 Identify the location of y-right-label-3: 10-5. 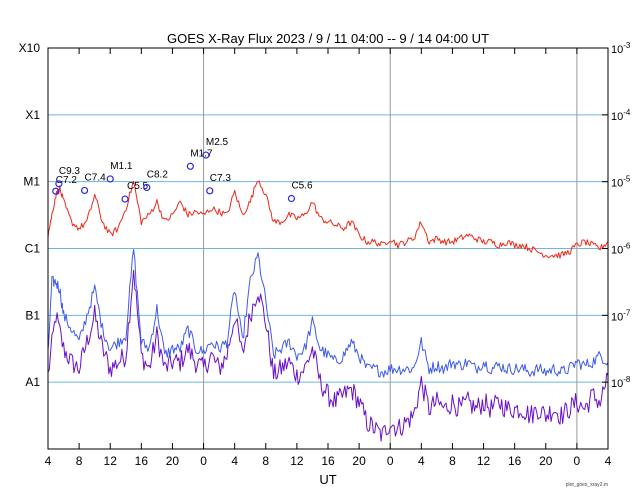
(621, 182).